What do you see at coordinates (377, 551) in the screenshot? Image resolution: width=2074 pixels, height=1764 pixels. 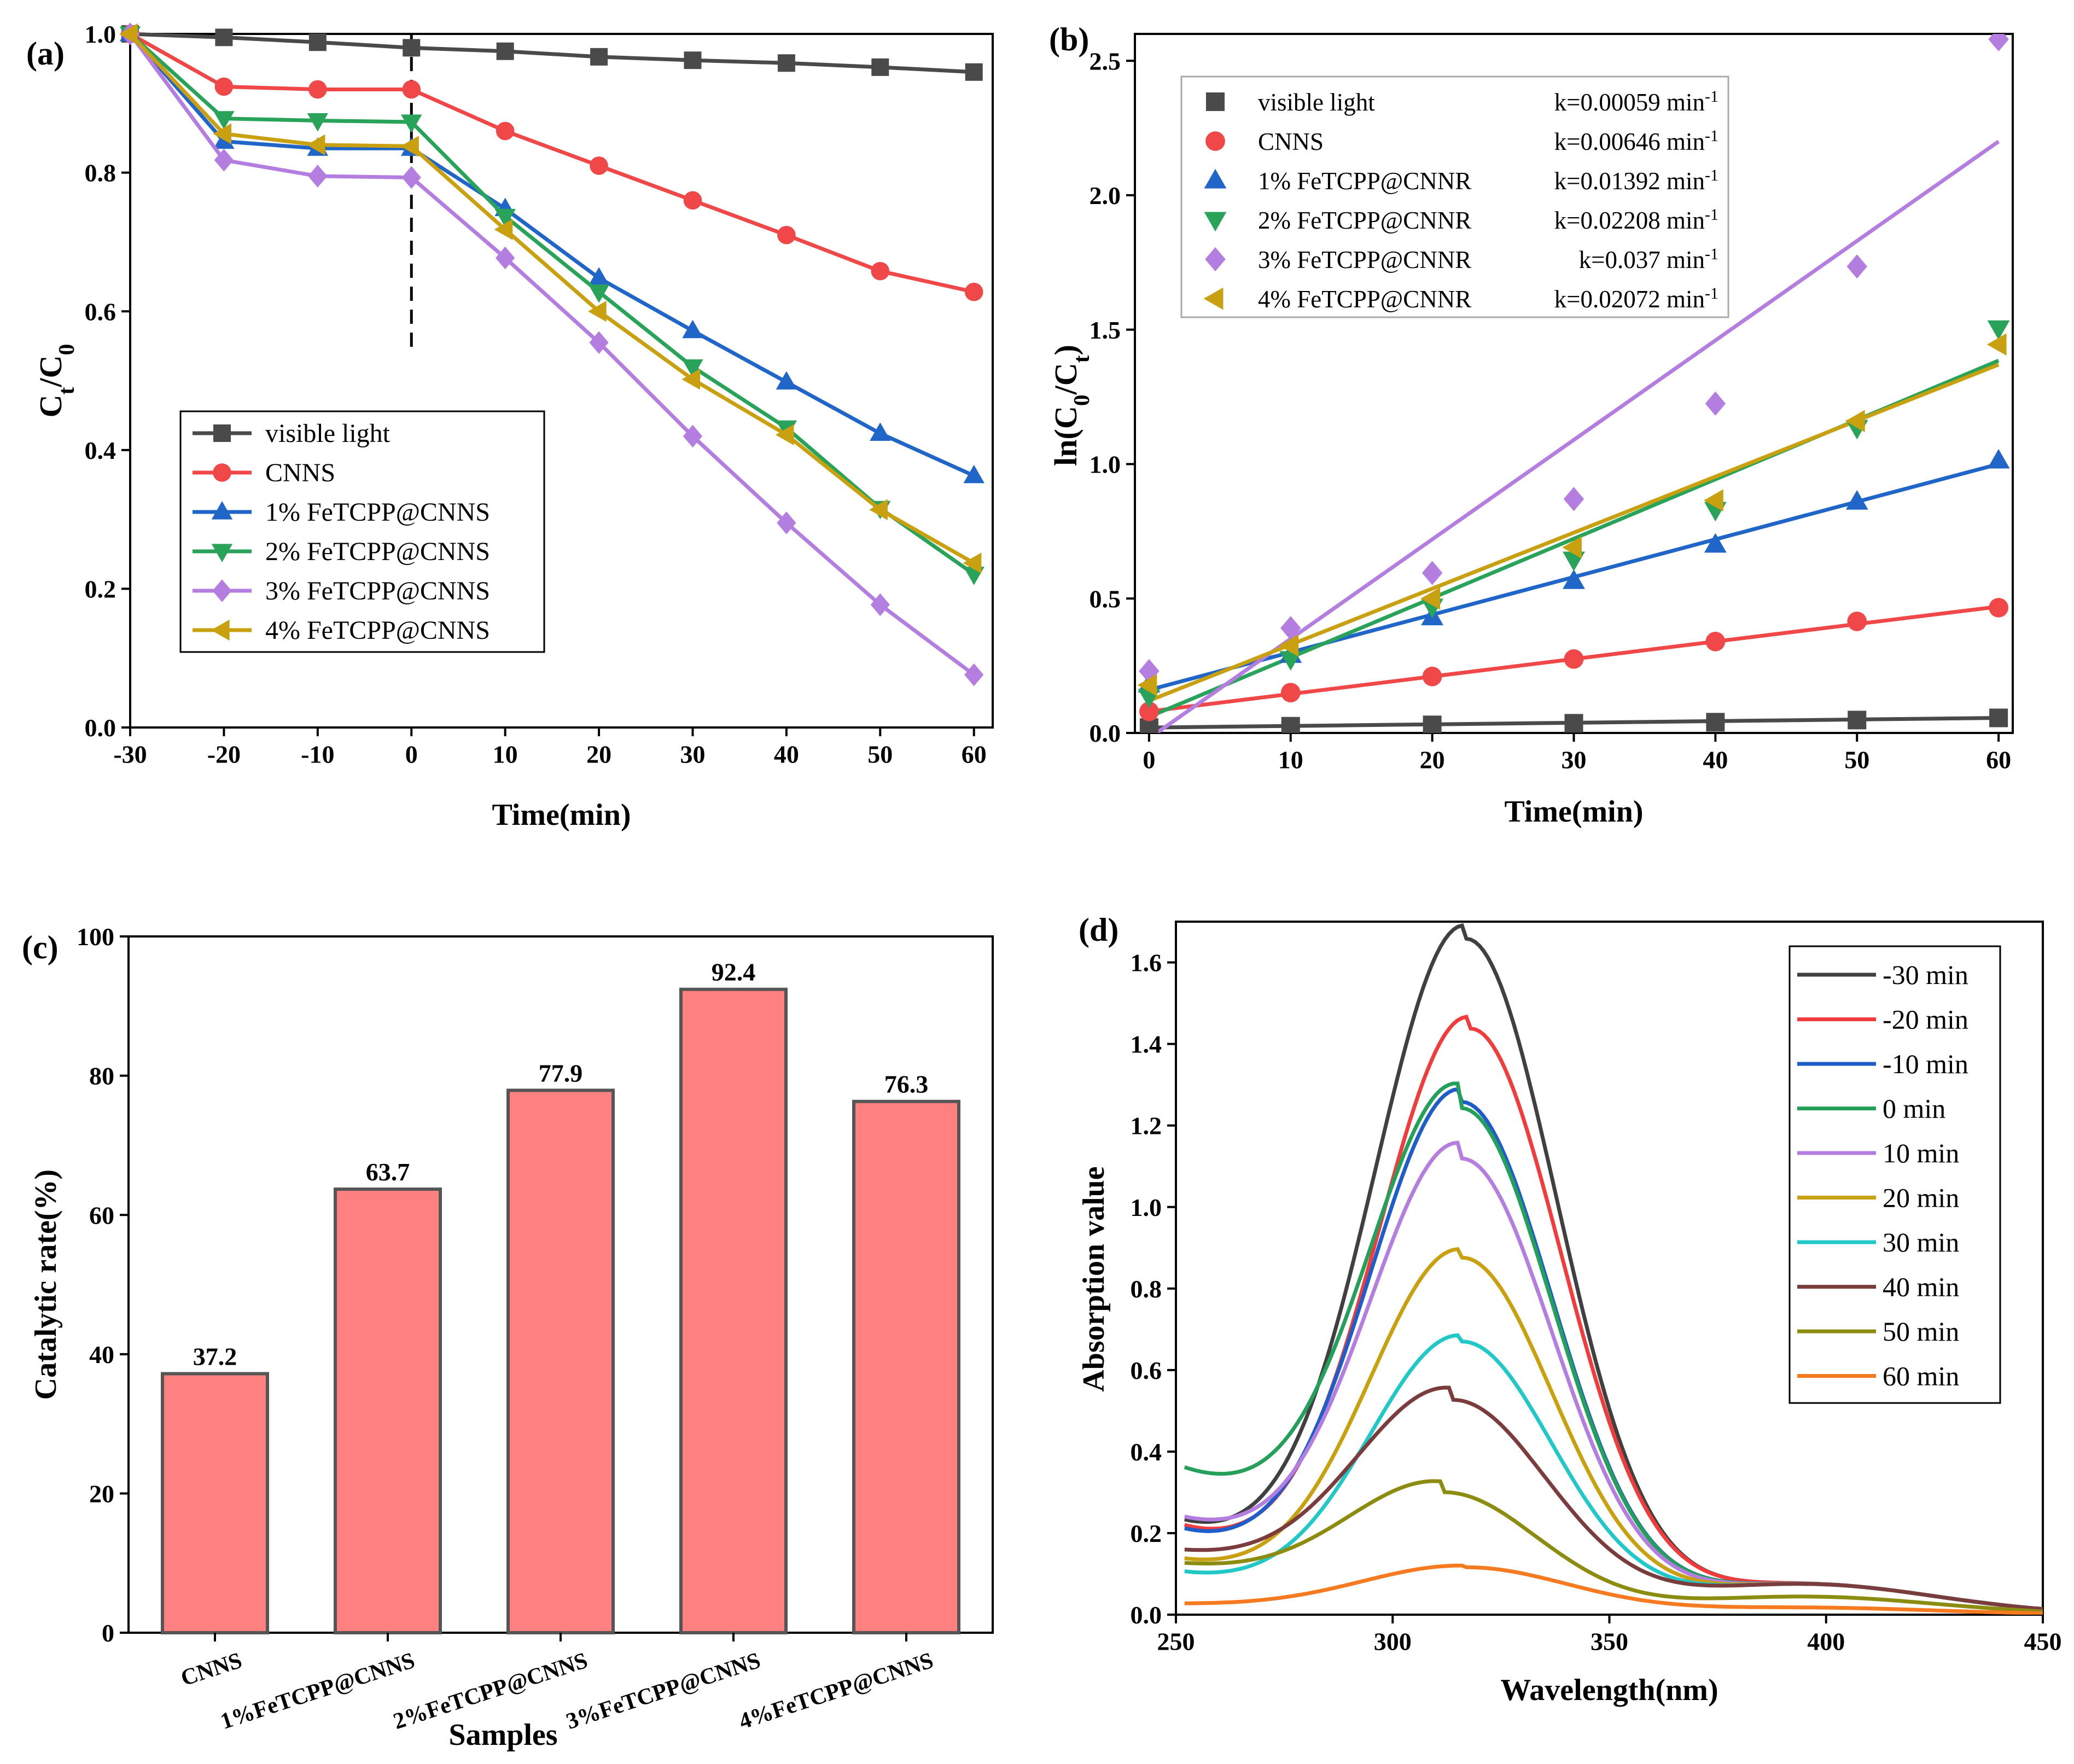 I see `panel-a-legend-label: 2% FeTCPP@CNNS` at bounding box center [377, 551].